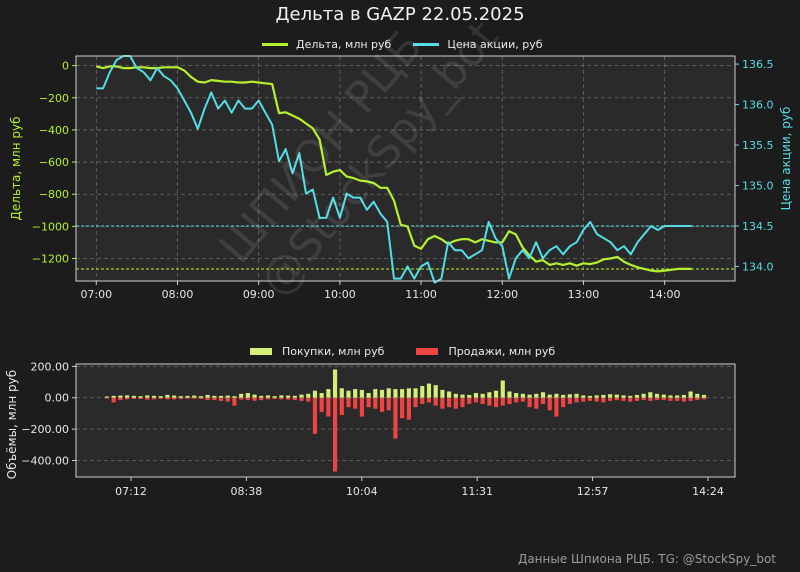 The height and width of the screenshot is (572, 800). What do you see at coordinates (502, 351) in the screenshot?
I see `legend-label-sells: Продажи, млн руб` at bounding box center [502, 351].